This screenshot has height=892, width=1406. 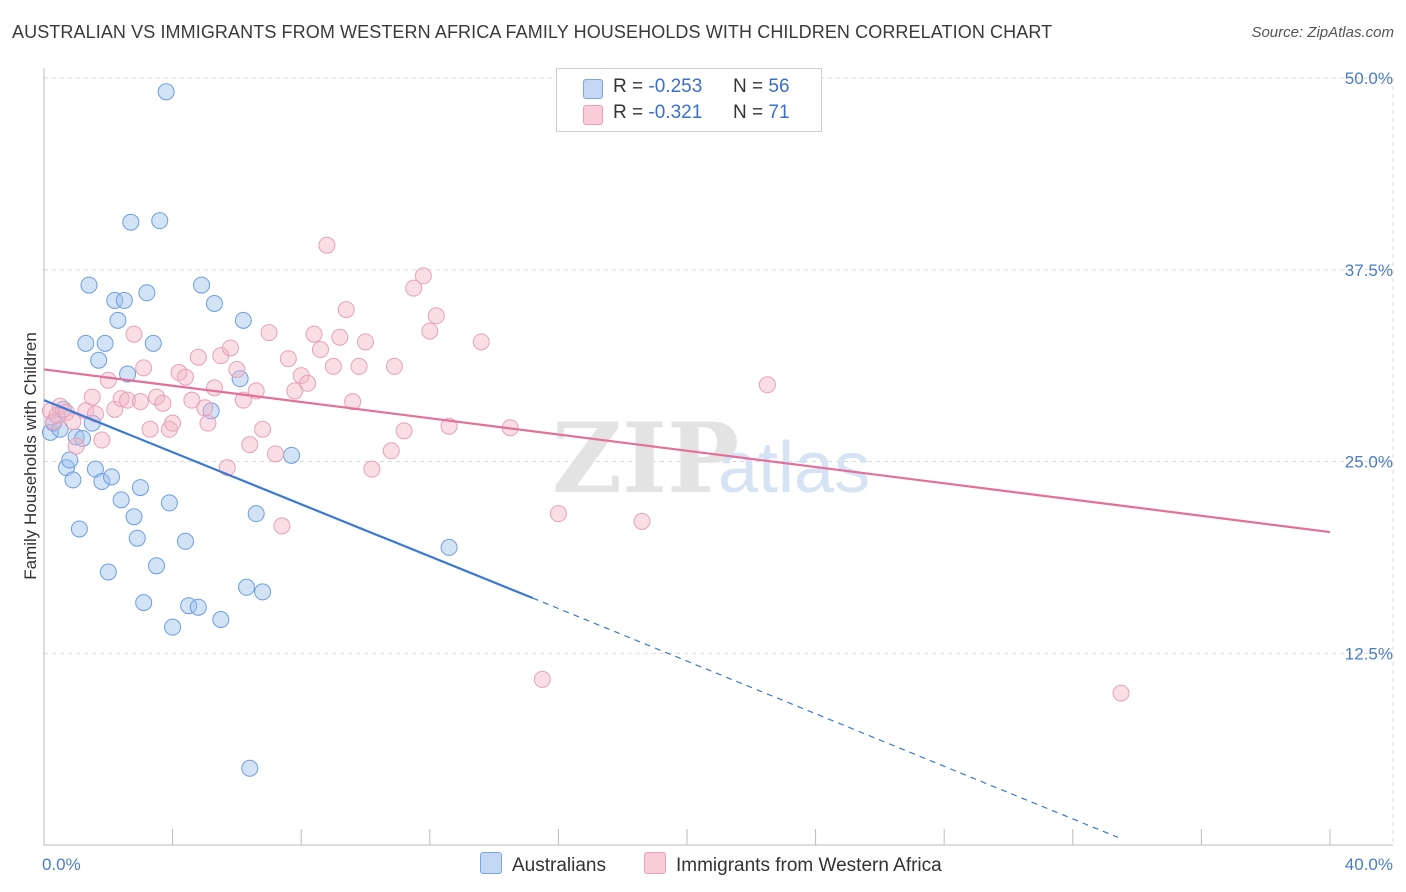 I want to click on watermark-zip: ZIP, so click(x=645, y=458).